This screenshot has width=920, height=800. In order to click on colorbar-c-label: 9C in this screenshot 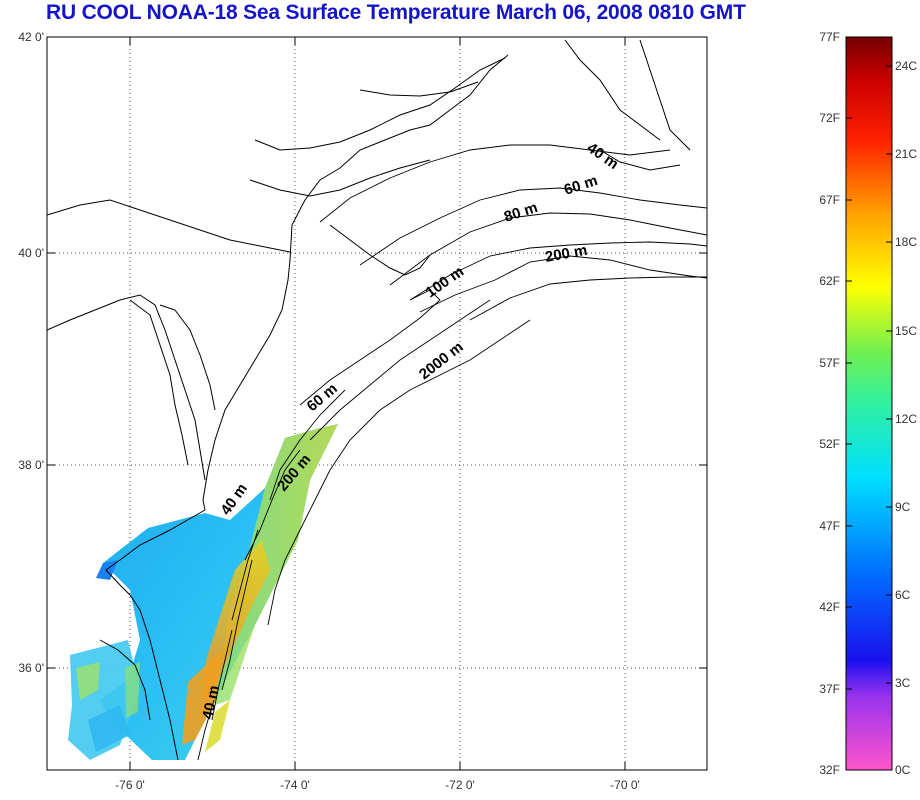, I will do `click(903, 507)`.